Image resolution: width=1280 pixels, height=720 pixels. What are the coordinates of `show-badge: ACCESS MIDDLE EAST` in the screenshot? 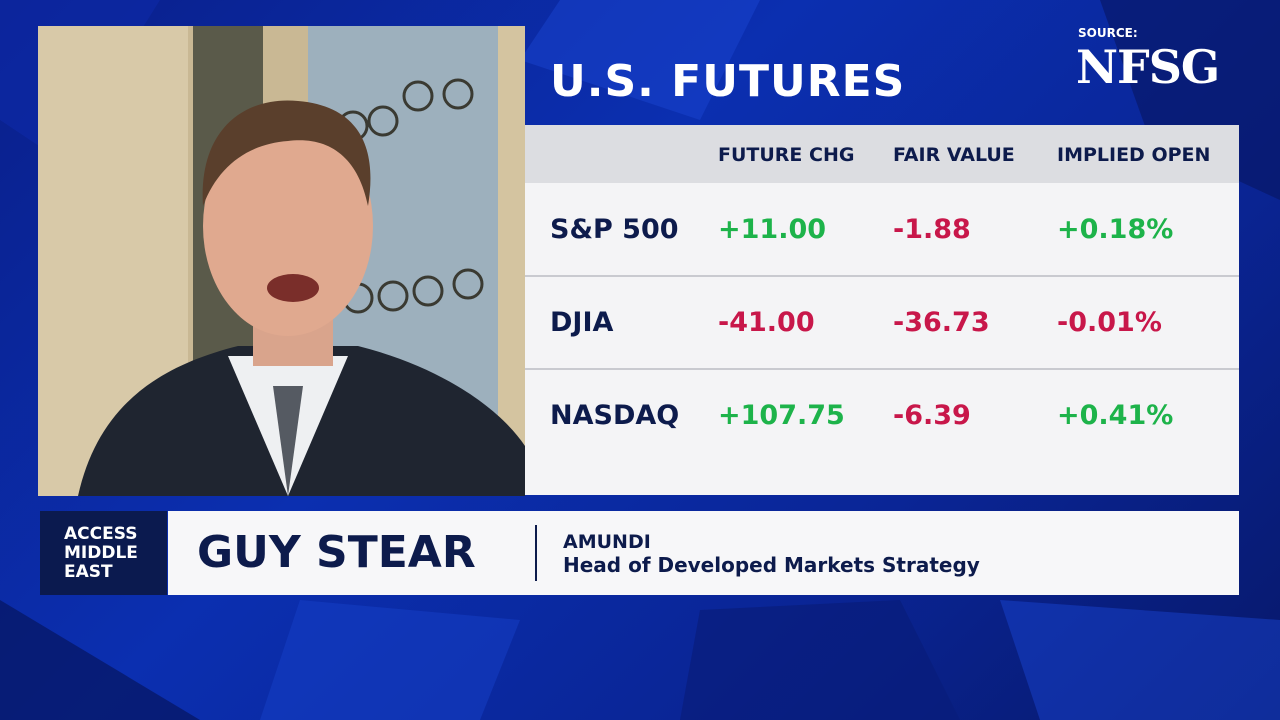 It's located at (103, 553).